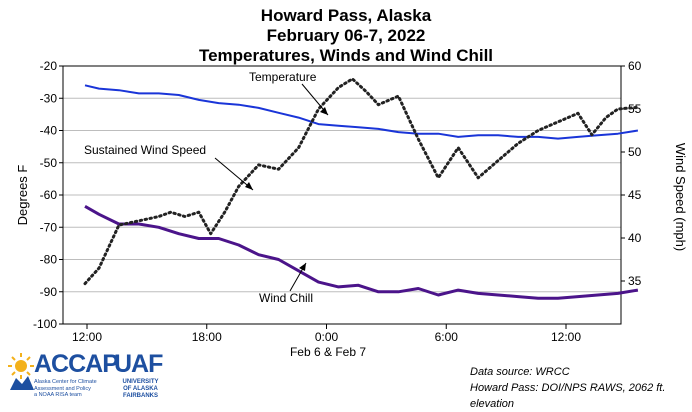 The image size is (692, 412). What do you see at coordinates (22, 195) in the screenshot?
I see `y-axis-left-label: Degrees F` at bounding box center [22, 195].